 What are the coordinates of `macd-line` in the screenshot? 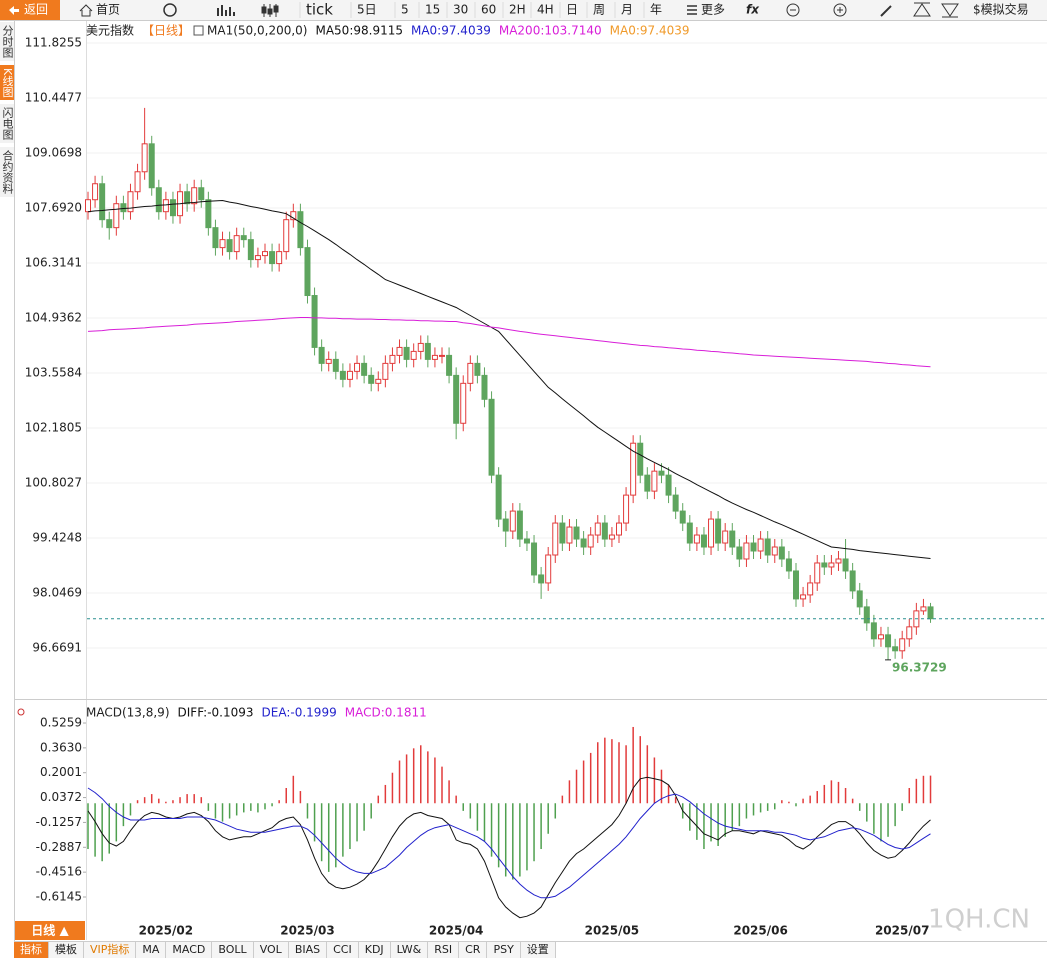 It's located at (509, 843).